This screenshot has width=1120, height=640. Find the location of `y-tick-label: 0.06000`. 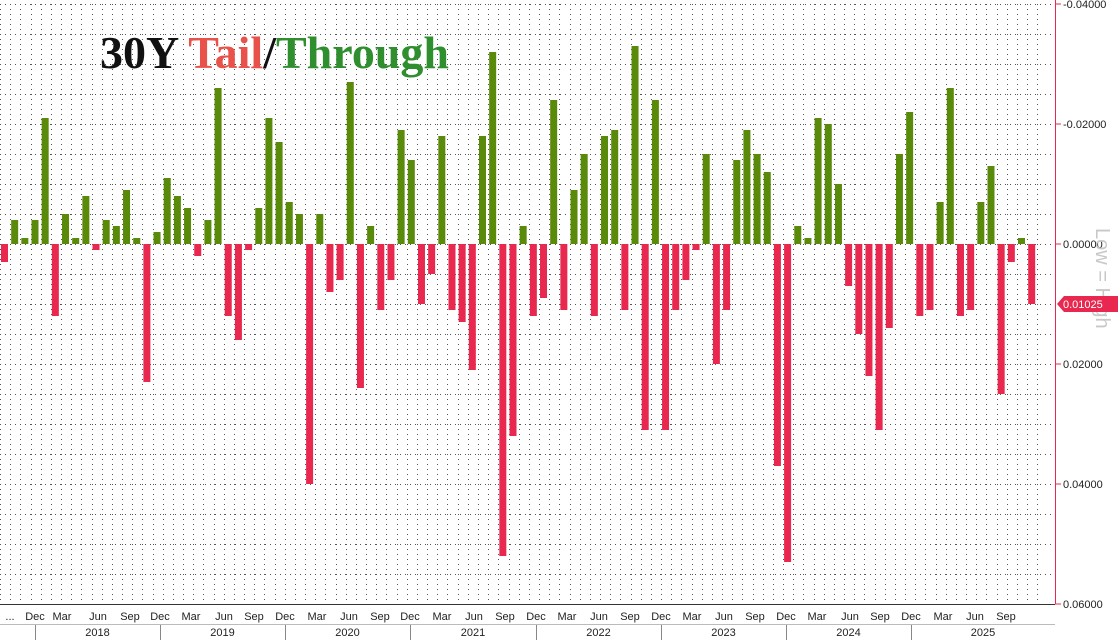

y-tick-label: 0.06000 is located at coordinates (1083, 605).